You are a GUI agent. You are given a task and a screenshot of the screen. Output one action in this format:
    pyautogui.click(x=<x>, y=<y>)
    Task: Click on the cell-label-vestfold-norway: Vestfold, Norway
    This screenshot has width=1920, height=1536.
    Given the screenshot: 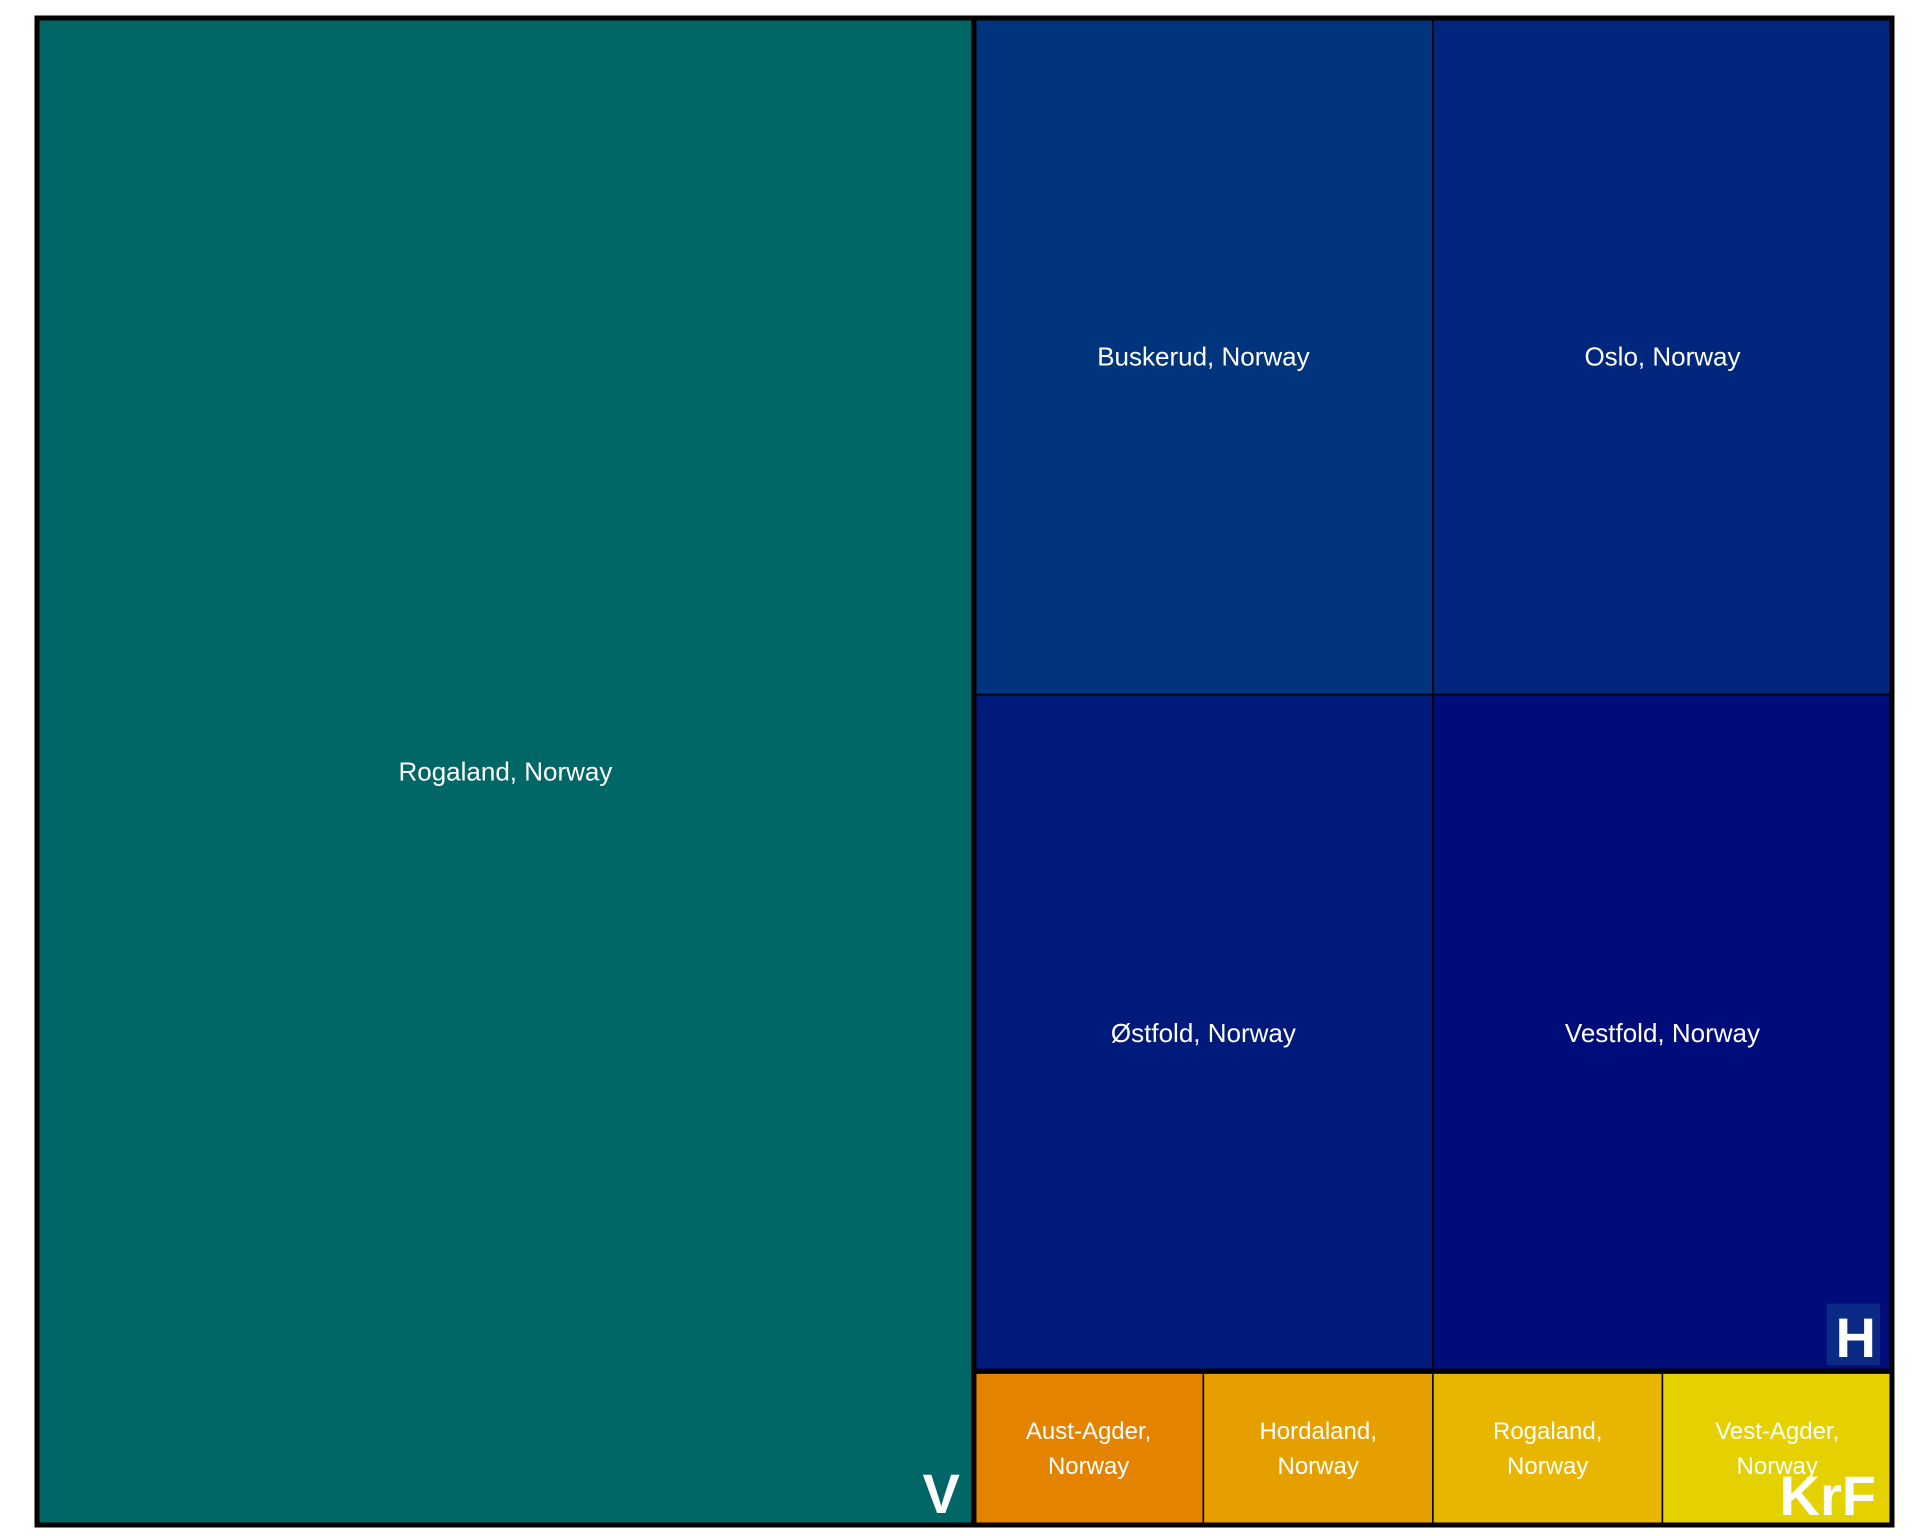 What is the action you would take?
    pyautogui.click(x=1662, y=1033)
    